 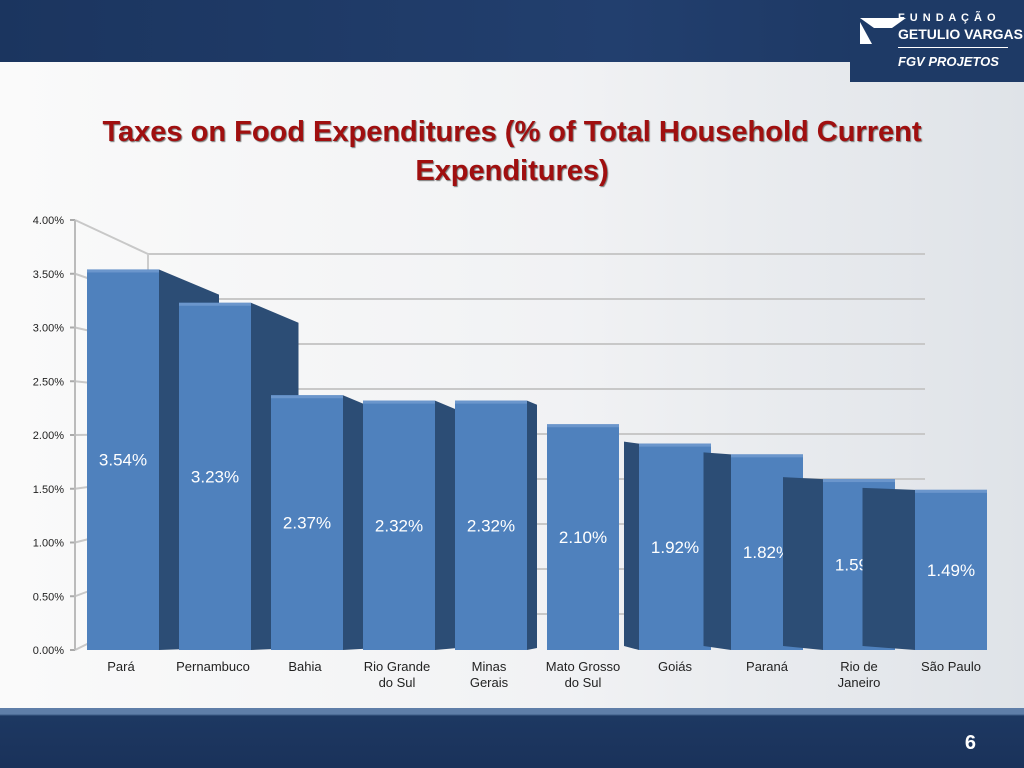 I want to click on data-label: 3.23%, so click(x=215, y=476).